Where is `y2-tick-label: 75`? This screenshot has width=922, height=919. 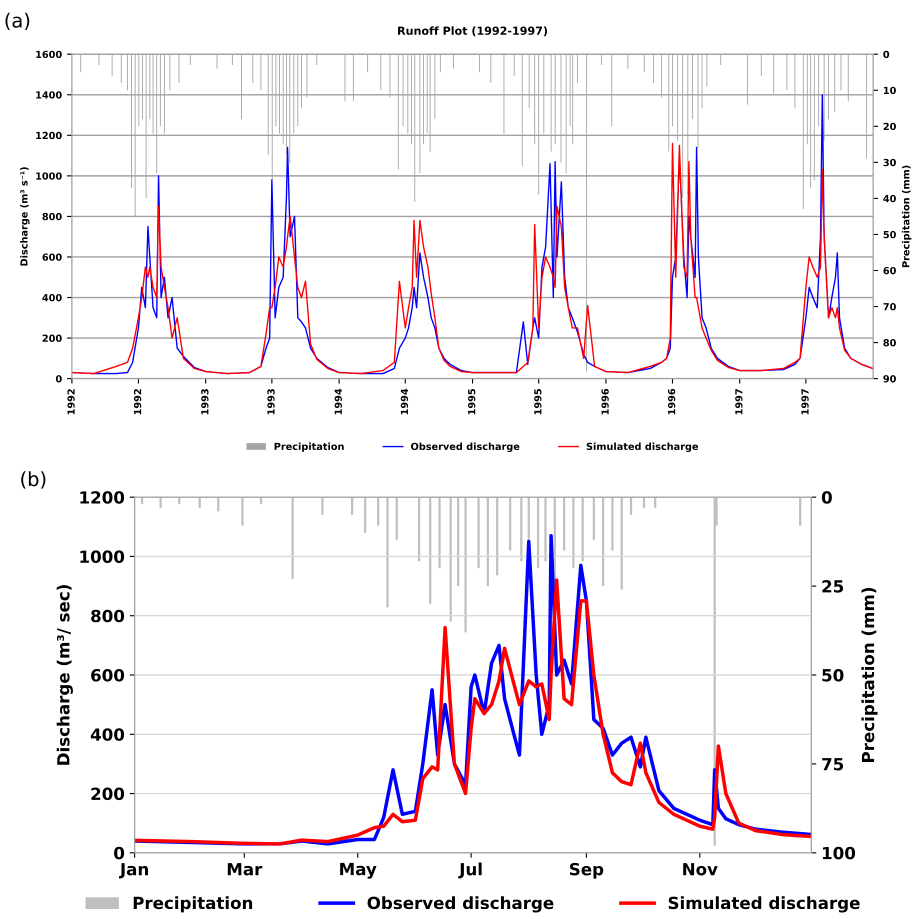 y2-tick-label: 75 is located at coordinates (833, 764).